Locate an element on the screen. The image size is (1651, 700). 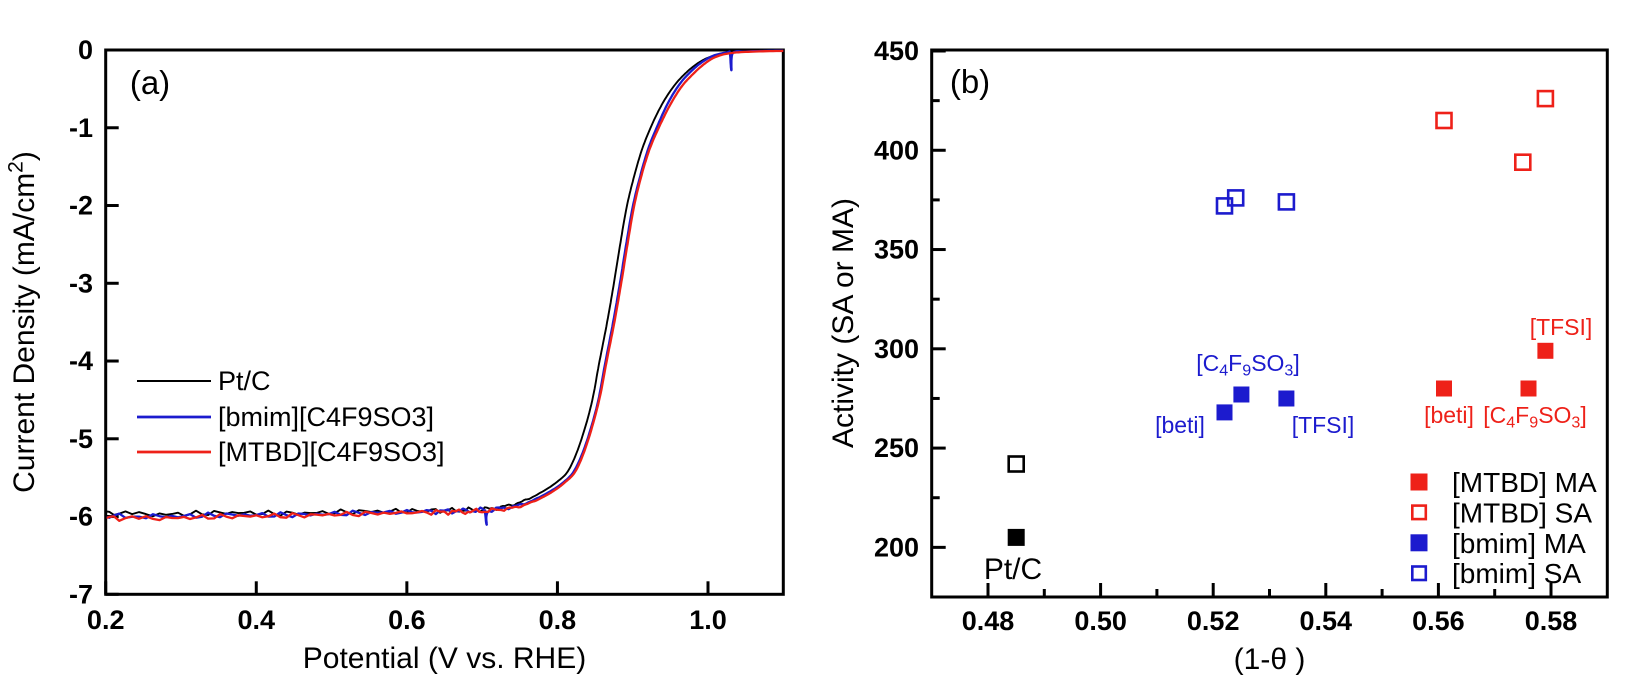
legend-a-label: [bmim][C4F9SO3] is located at coordinates (326, 417).